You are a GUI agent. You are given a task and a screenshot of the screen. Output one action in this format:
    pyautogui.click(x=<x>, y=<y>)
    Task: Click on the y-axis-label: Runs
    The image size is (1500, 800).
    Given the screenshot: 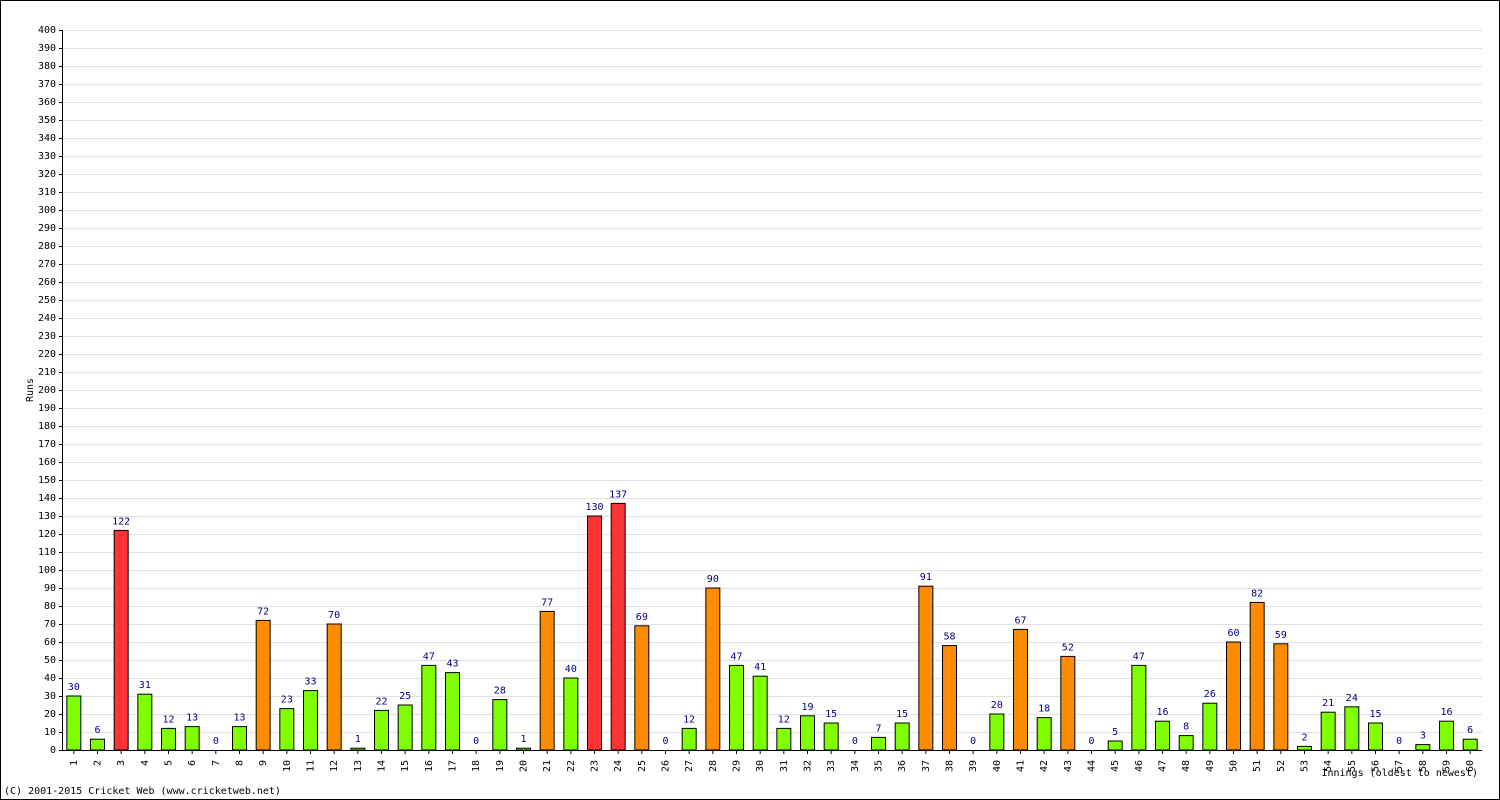 What is the action you would take?
    pyautogui.click(x=30, y=390)
    